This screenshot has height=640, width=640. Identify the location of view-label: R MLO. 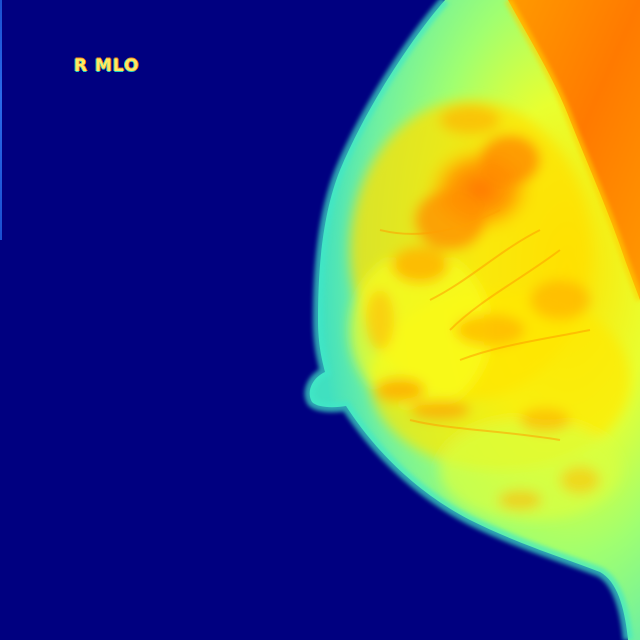
(107, 66).